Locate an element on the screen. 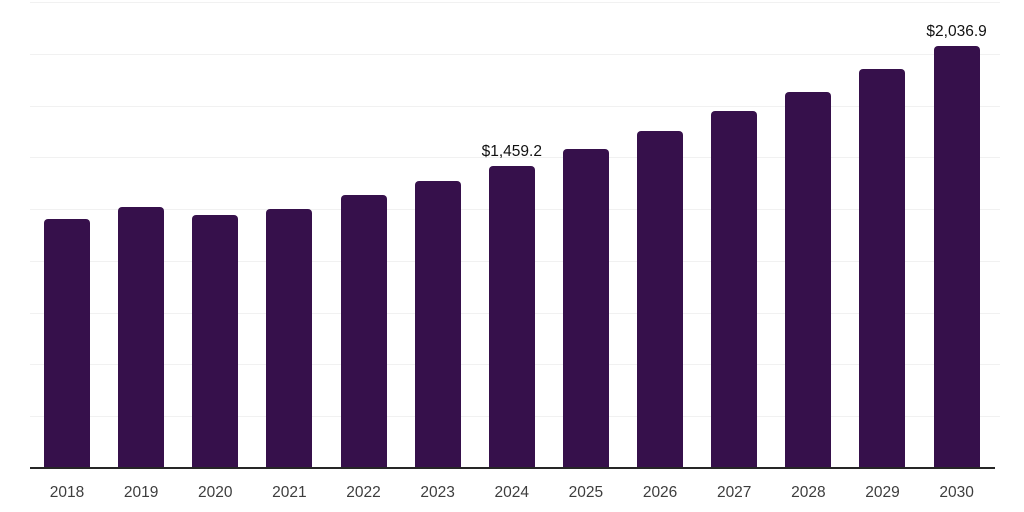 The height and width of the screenshot is (512, 1024). x-tick-label-2020: 2020 is located at coordinates (215, 492).